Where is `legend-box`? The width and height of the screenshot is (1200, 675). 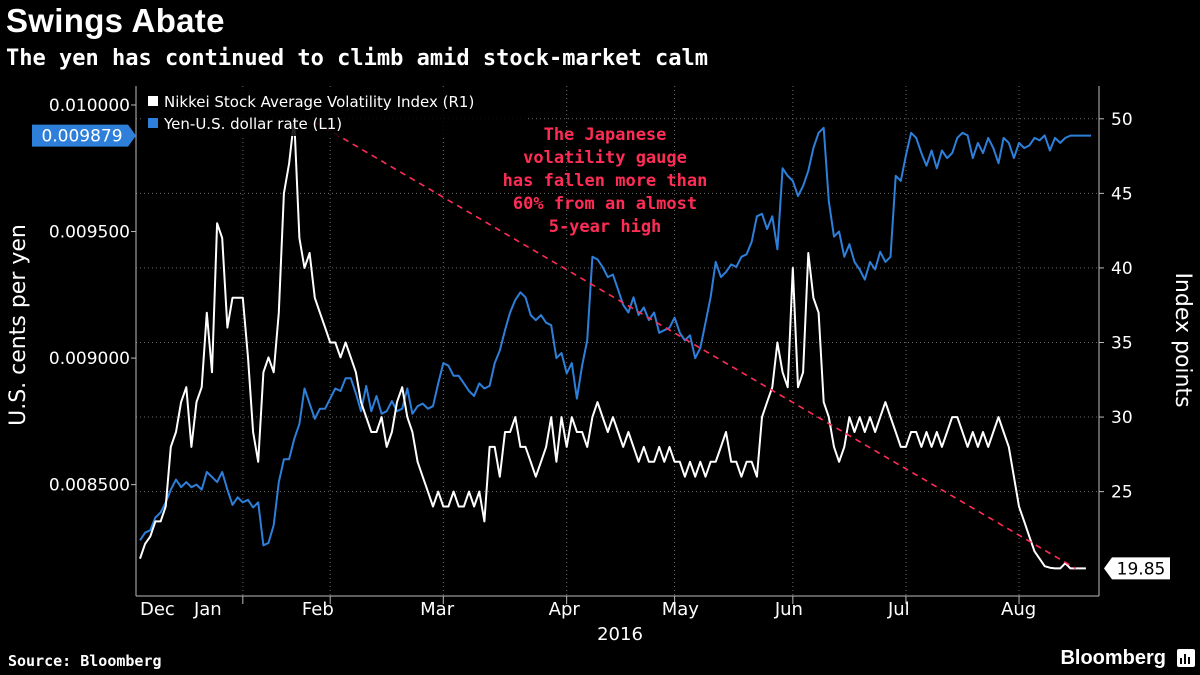 legend-box is located at coordinates (334, 113).